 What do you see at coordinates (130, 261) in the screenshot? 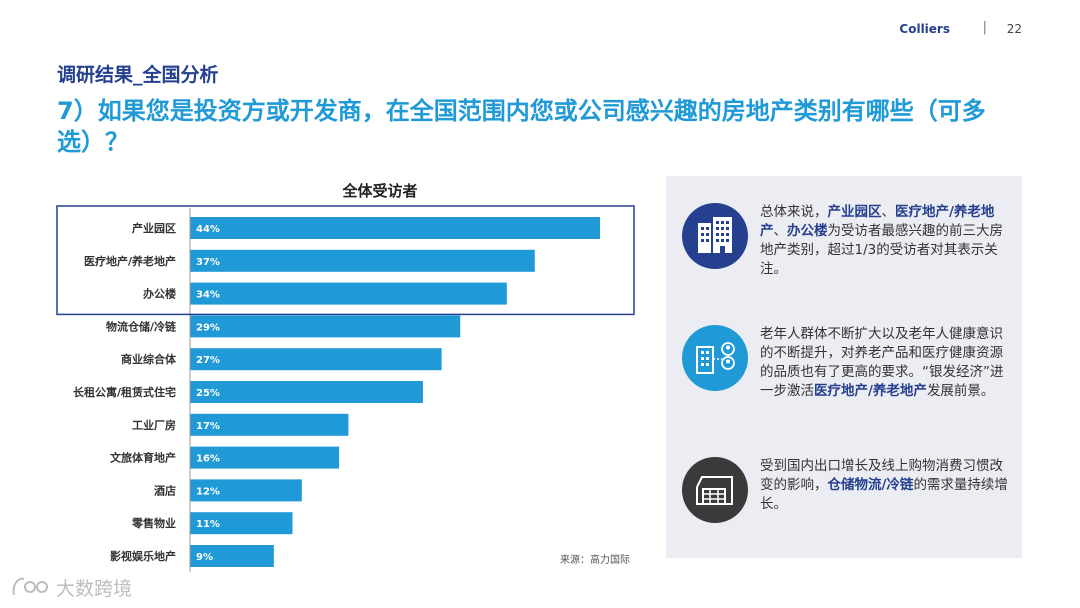
I see `category-label: 医疗地产/养老地产` at bounding box center [130, 261].